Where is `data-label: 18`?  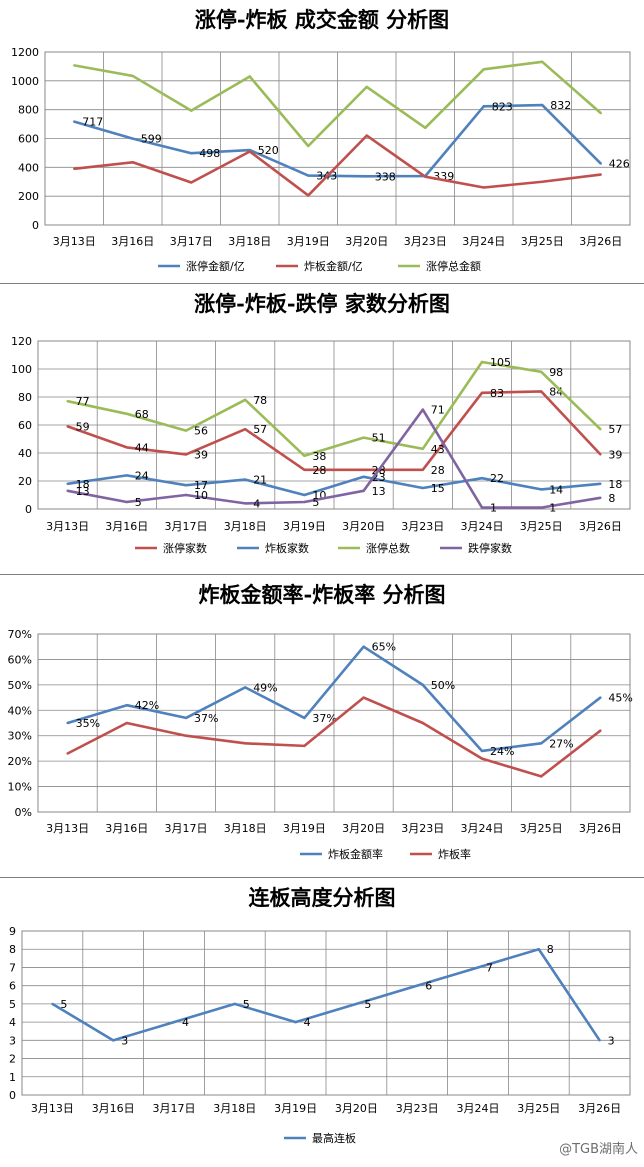 data-label: 18 is located at coordinates (615, 484).